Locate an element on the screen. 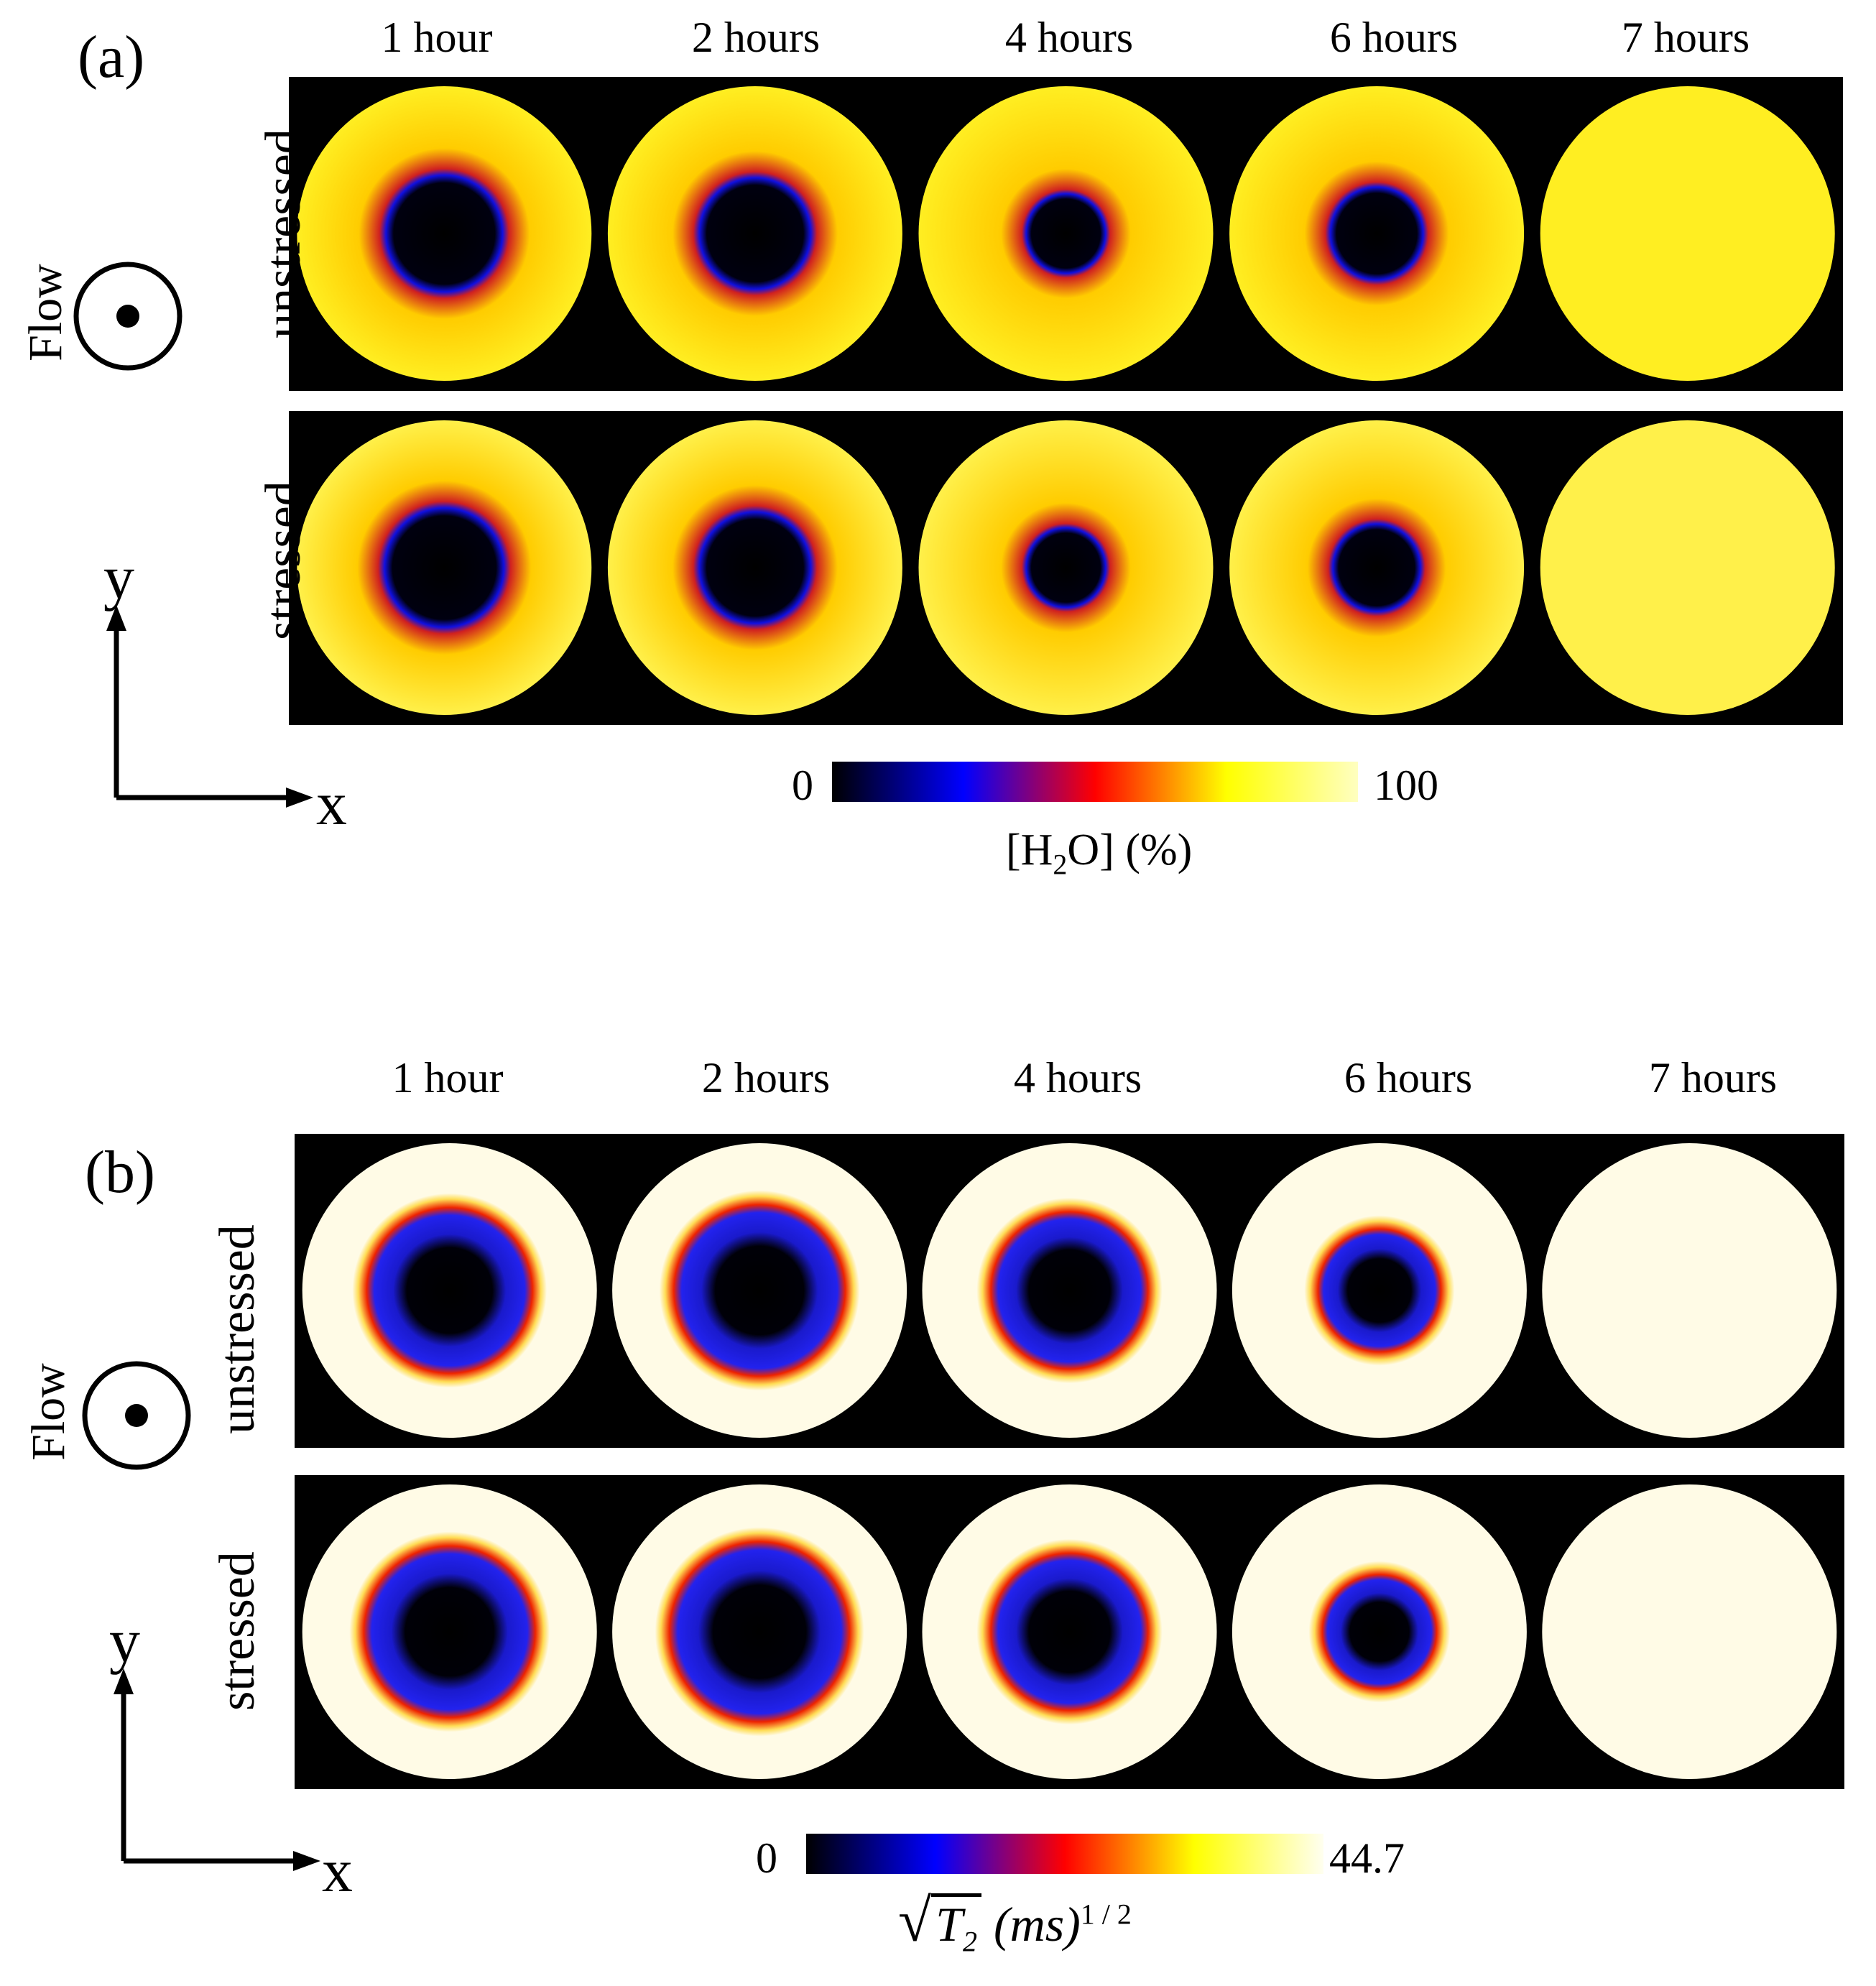 This screenshot has height=1986, width=1876. panel-b-row-unstressed: unstressed is located at coordinates (238, 1329).